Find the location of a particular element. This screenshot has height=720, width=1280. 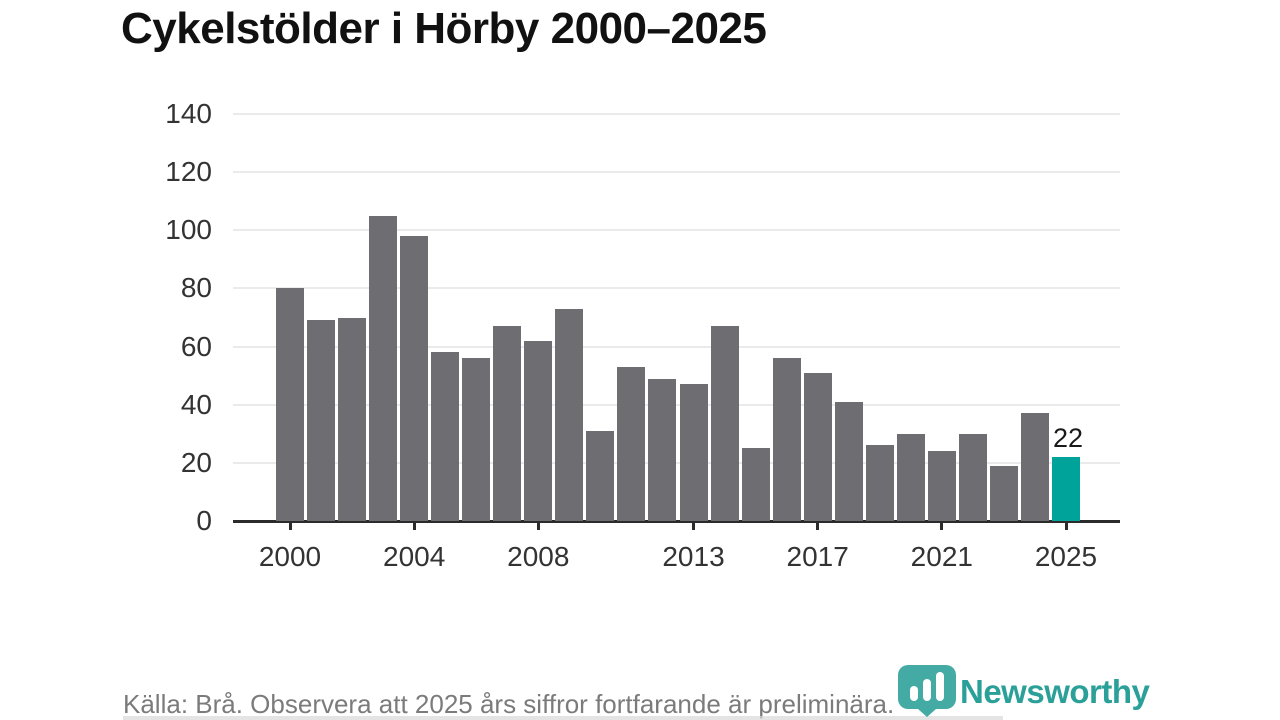

bar-2014 is located at coordinates (724, 423).